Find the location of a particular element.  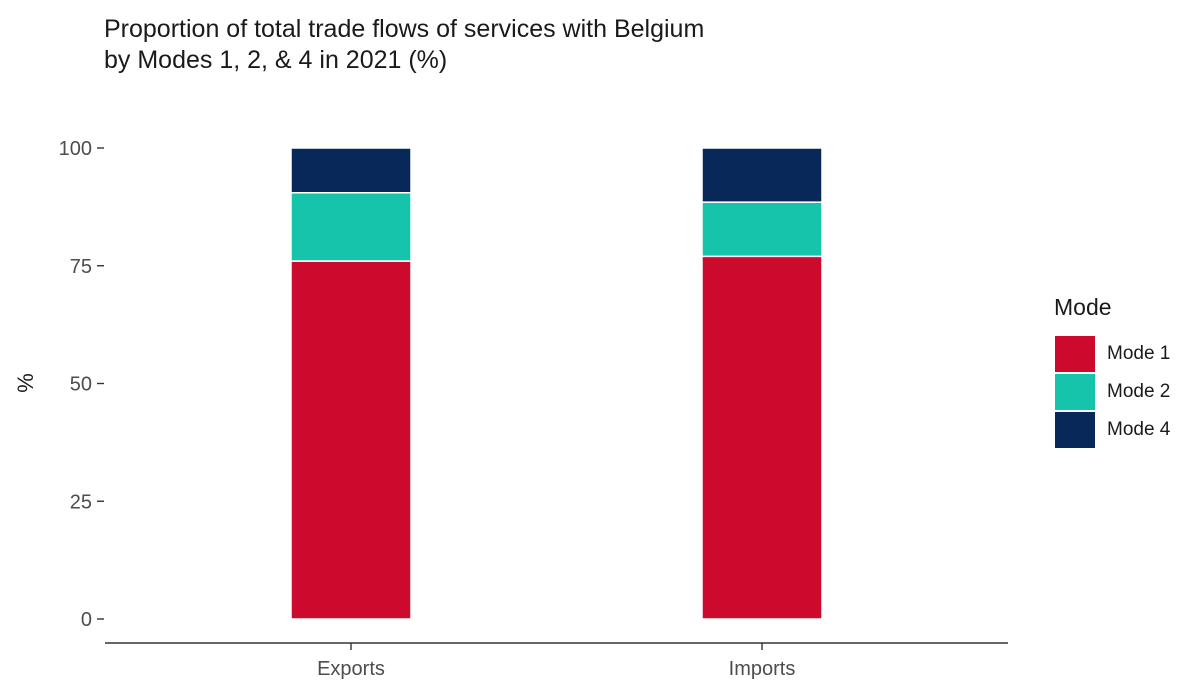

x-tick-label: Imports is located at coordinates (762, 669).